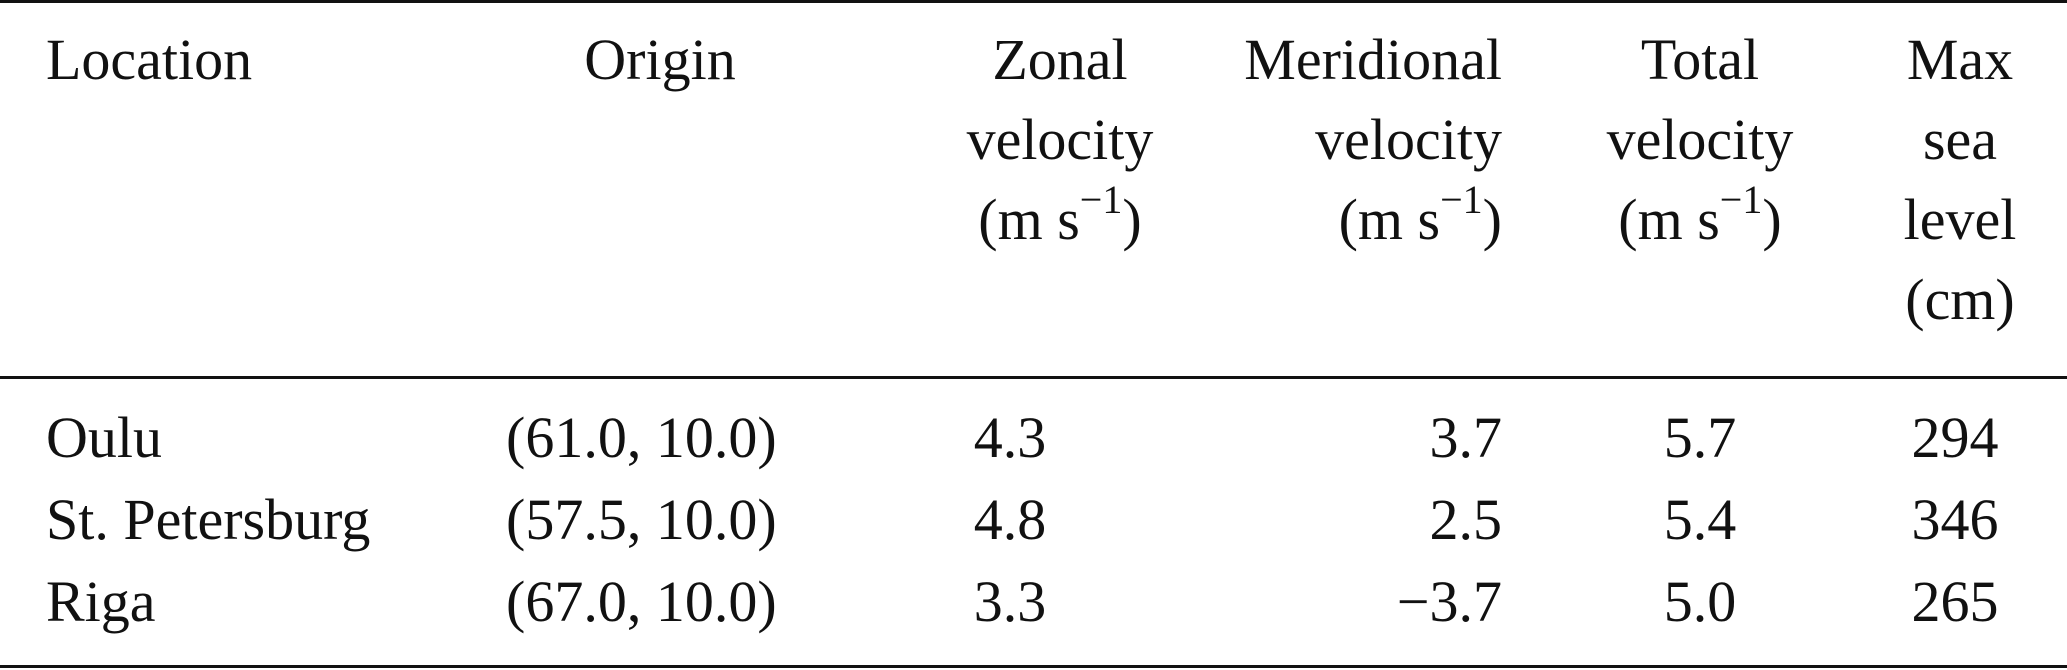  I want to click on cell-zonal: 4.8, so click(1010, 519).